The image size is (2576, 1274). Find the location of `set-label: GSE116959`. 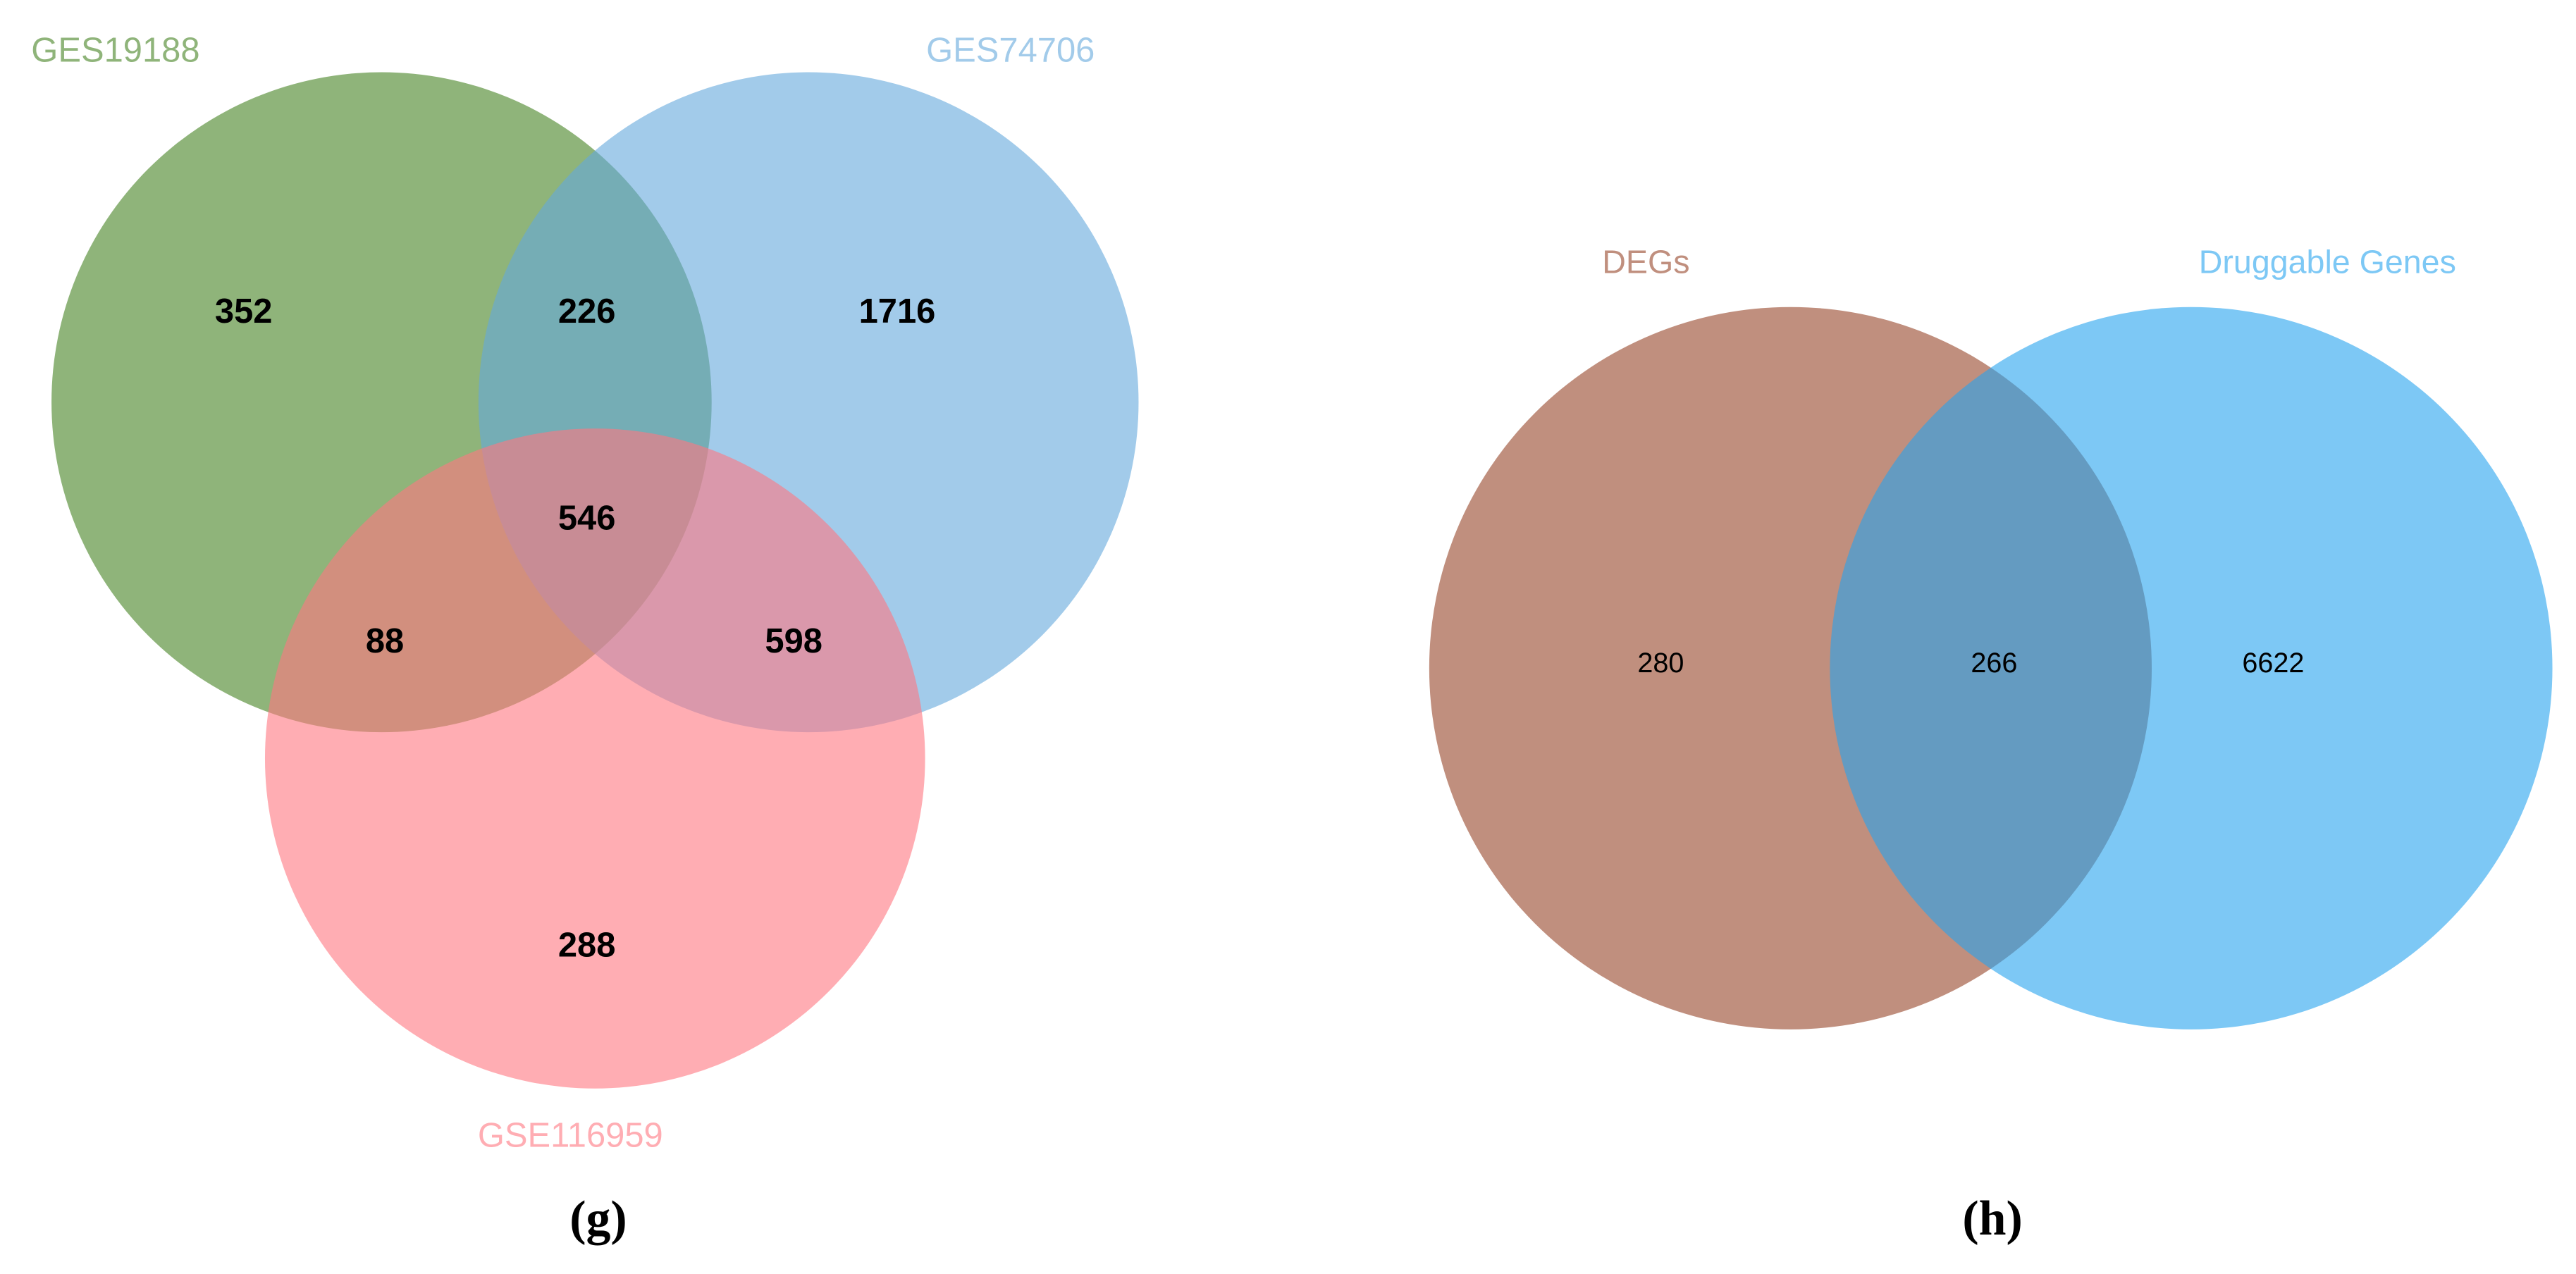

set-label: GSE116959 is located at coordinates (570, 1136).